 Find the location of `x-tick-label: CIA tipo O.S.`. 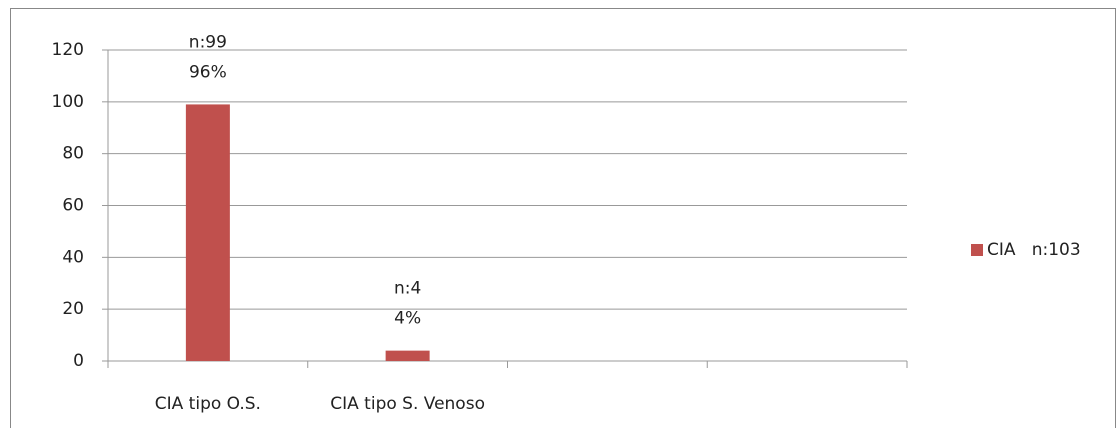

x-tick-label: CIA tipo O.S. is located at coordinates (208, 404).